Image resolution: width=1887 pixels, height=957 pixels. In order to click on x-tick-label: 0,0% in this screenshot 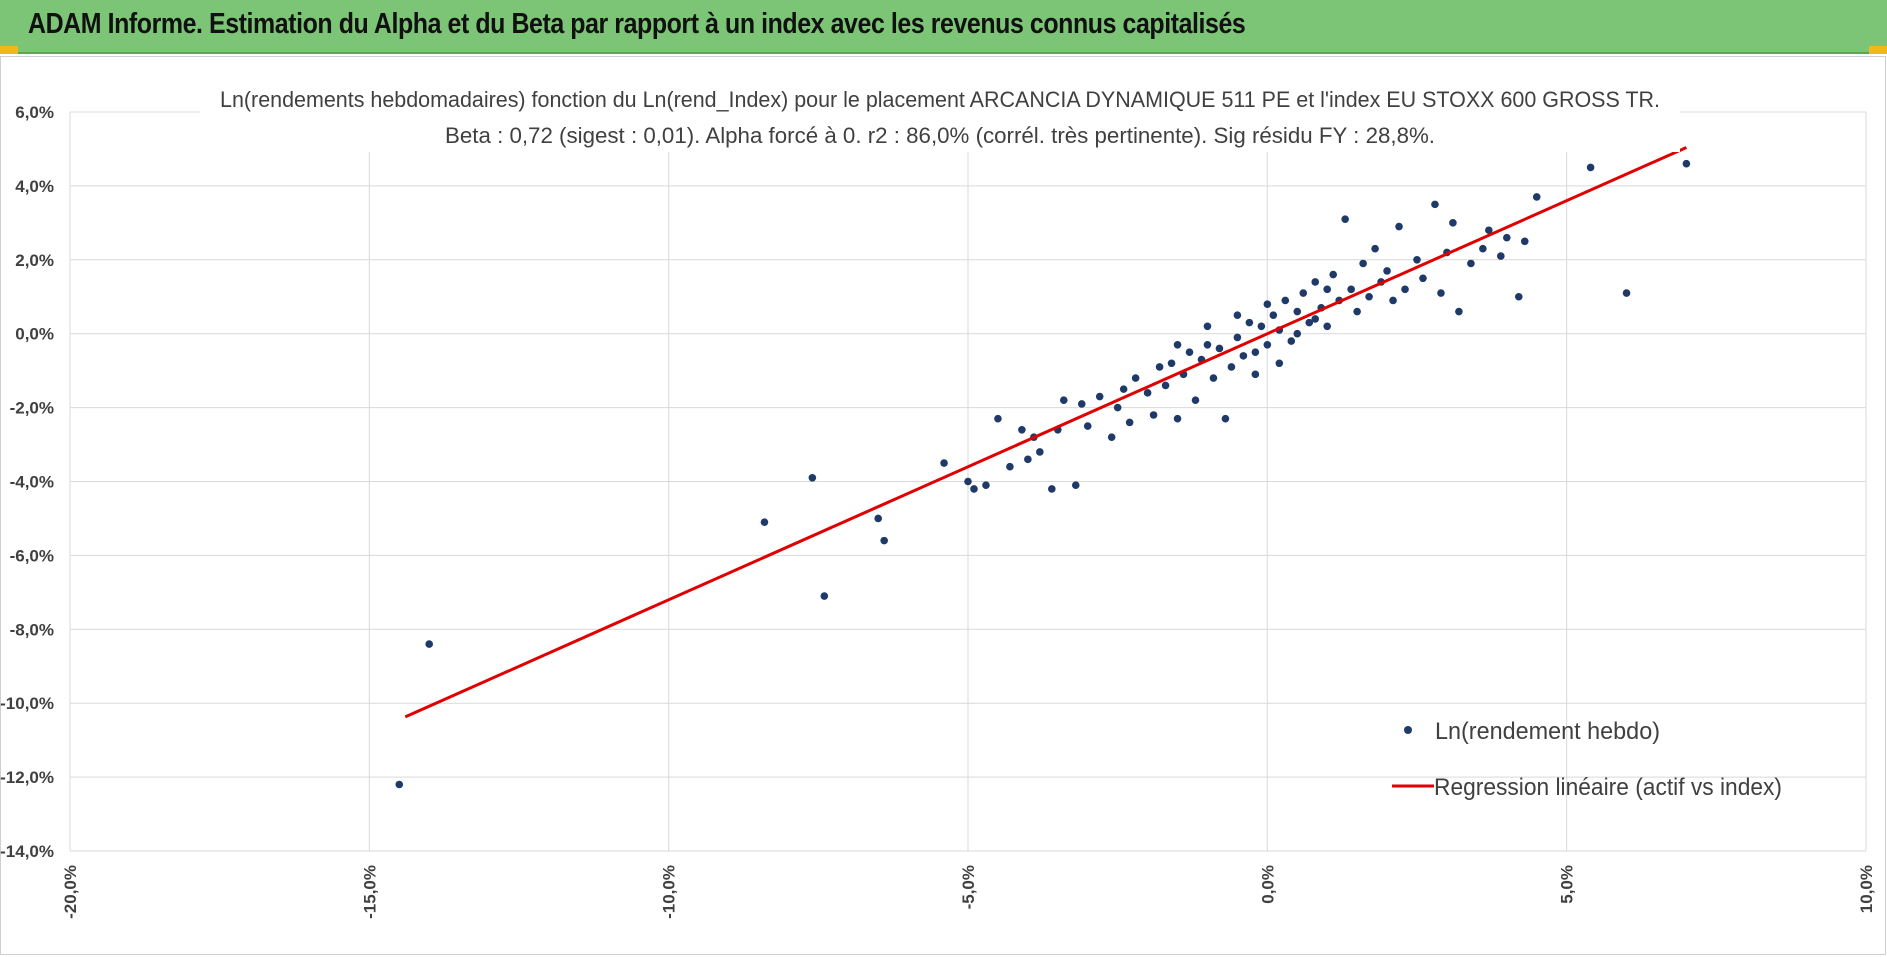, I will do `click(1267, 884)`.